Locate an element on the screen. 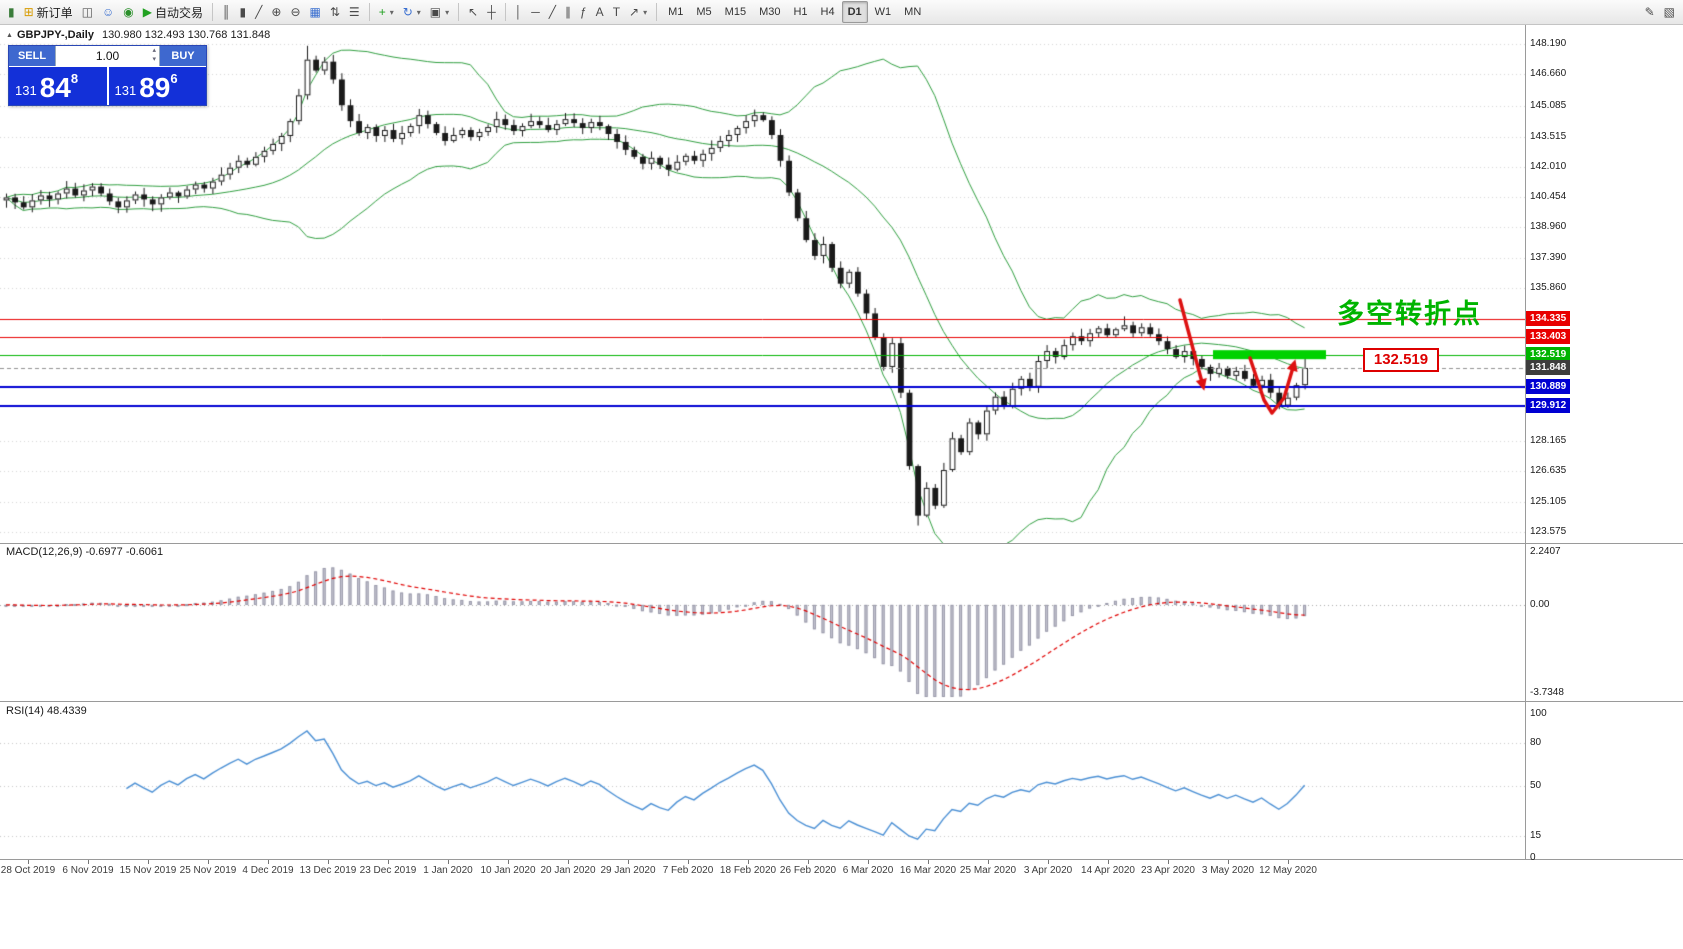  volume-spinner: ▴ ▾ is located at coordinates (154, 55).